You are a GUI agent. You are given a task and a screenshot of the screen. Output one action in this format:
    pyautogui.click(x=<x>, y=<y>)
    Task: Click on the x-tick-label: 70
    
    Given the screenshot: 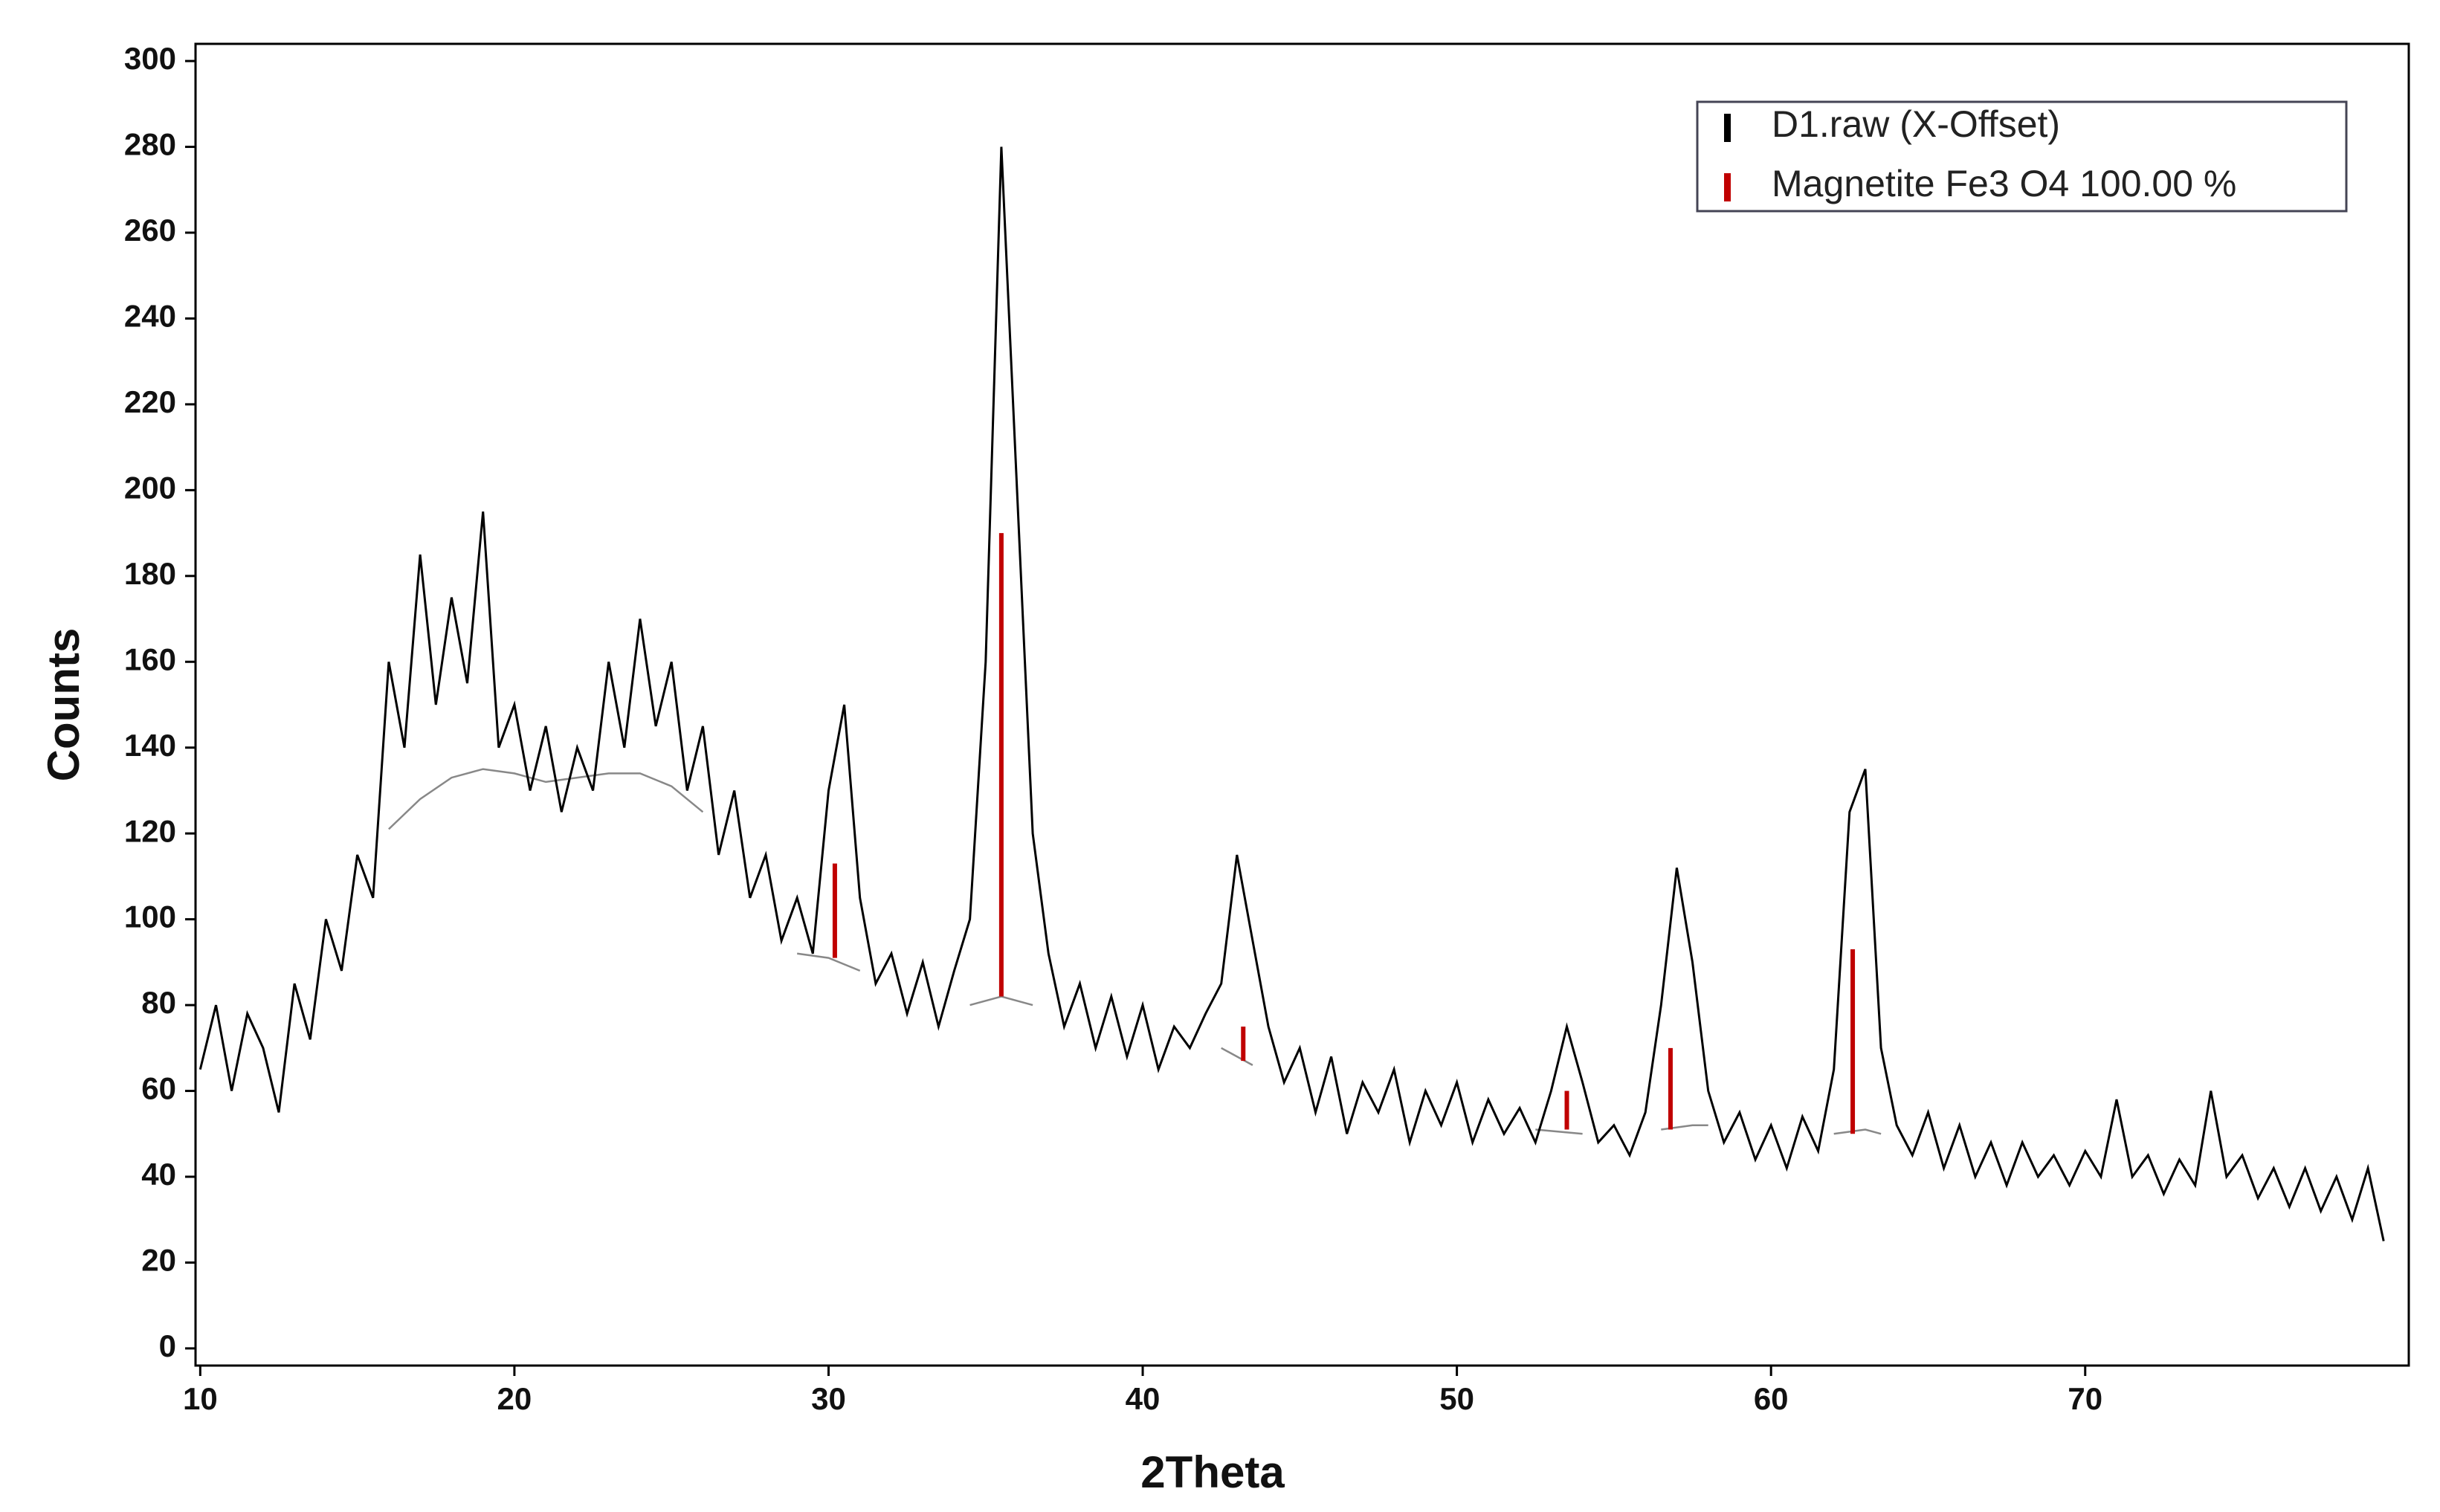 What is the action you would take?
    pyautogui.click(x=2085, y=1399)
    